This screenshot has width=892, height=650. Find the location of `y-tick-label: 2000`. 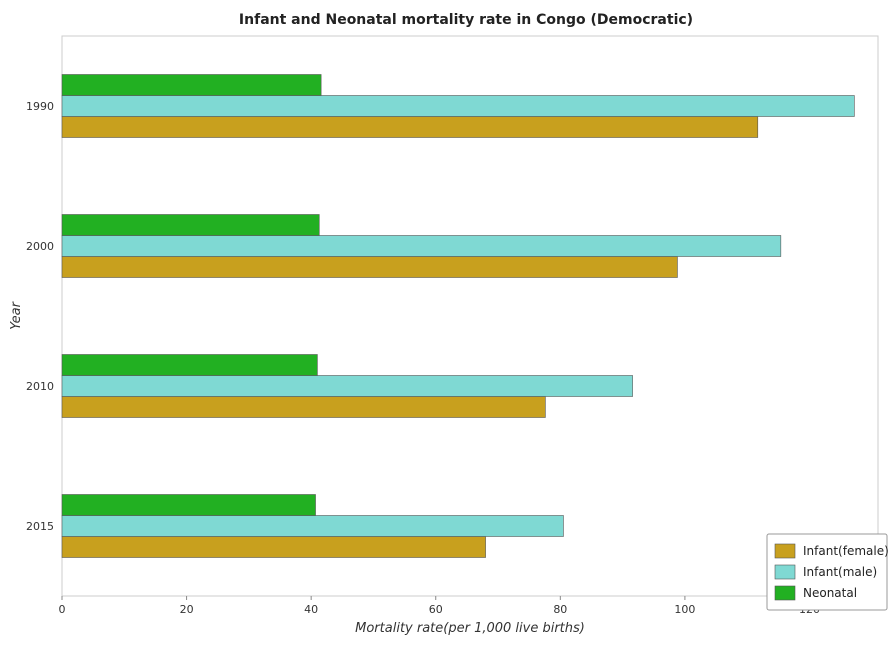

y-tick-label: 2000 is located at coordinates (40, 246).